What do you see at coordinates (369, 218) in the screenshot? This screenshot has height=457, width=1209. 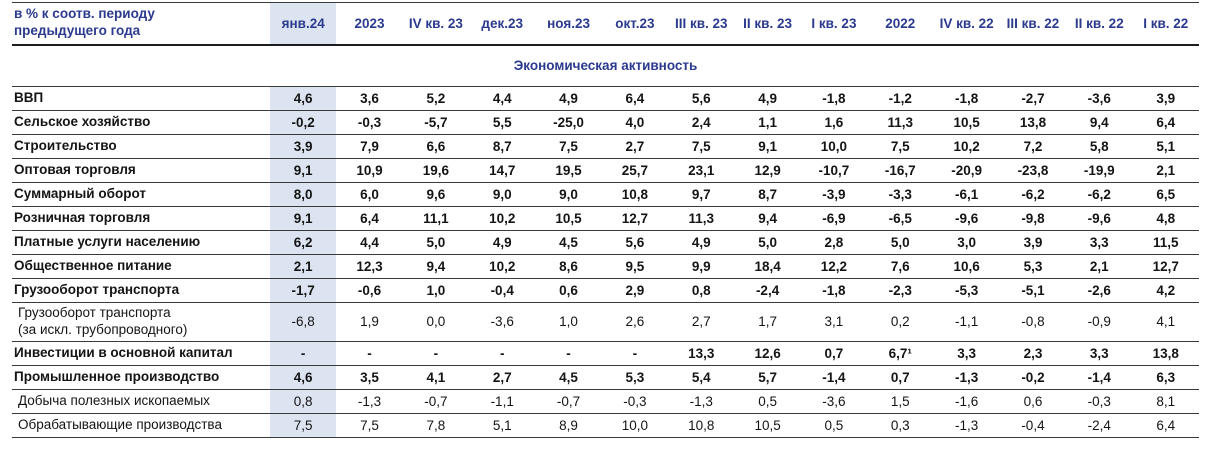 I see `value-cell: 6,4` at bounding box center [369, 218].